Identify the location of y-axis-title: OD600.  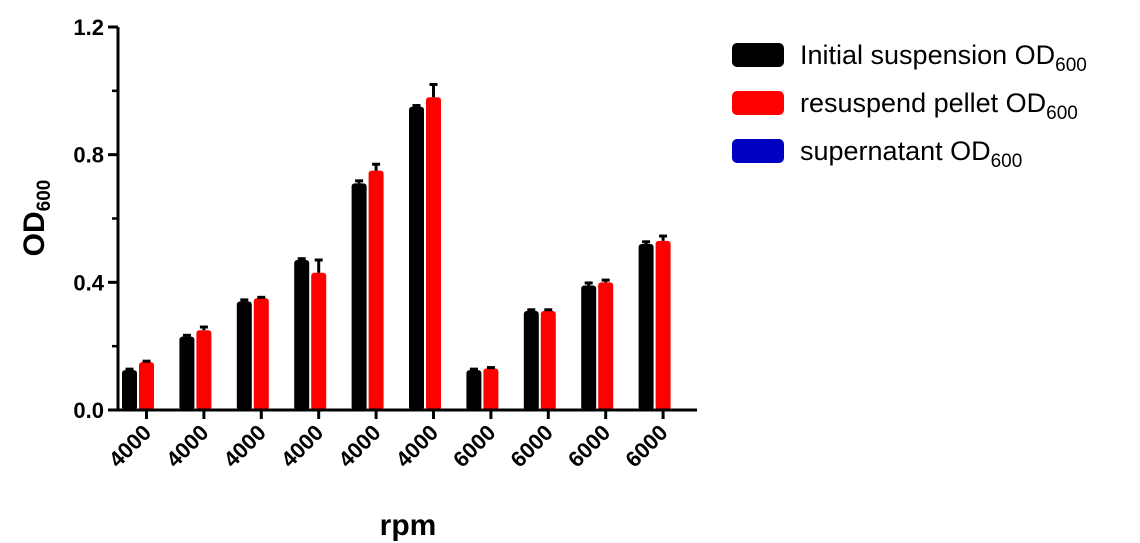
(36, 218).